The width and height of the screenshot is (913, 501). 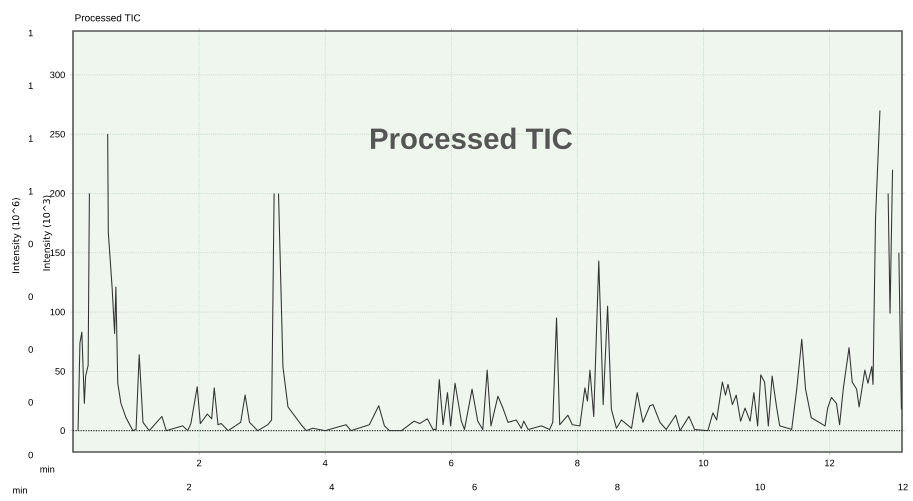 What do you see at coordinates (761, 487) in the screenshot?
I see `x2-tick-label: 10` at bounding box center [761, 487].